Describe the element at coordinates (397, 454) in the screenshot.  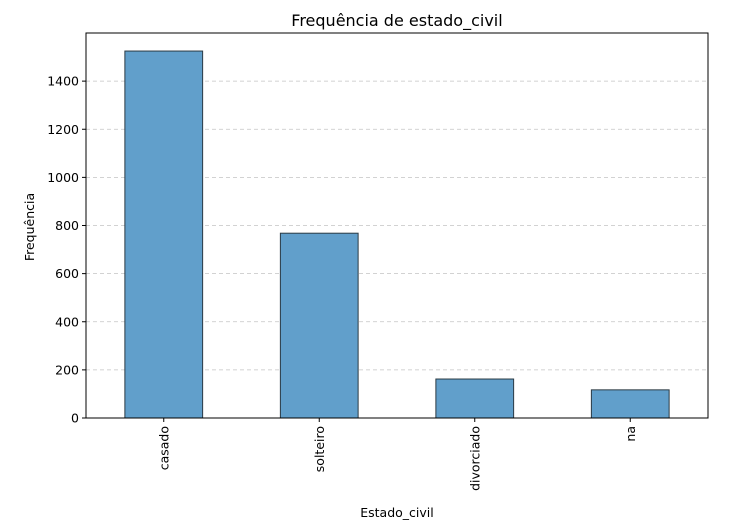
I see `x-axis-ticks: casado solteiro divorciado na` at that location.